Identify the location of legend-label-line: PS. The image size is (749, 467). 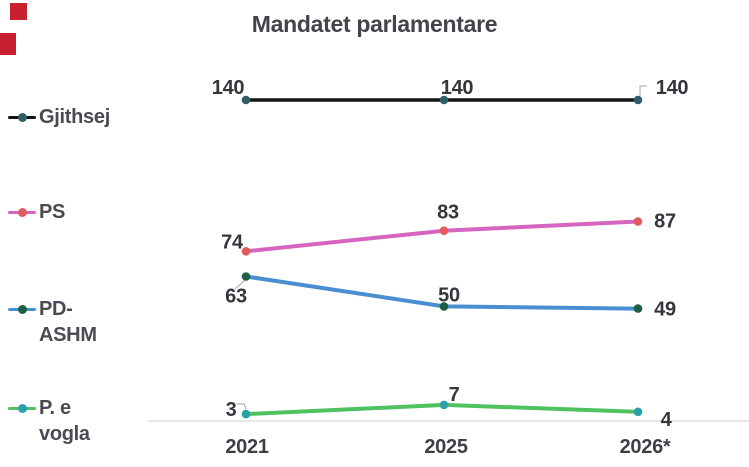
(52, 212).